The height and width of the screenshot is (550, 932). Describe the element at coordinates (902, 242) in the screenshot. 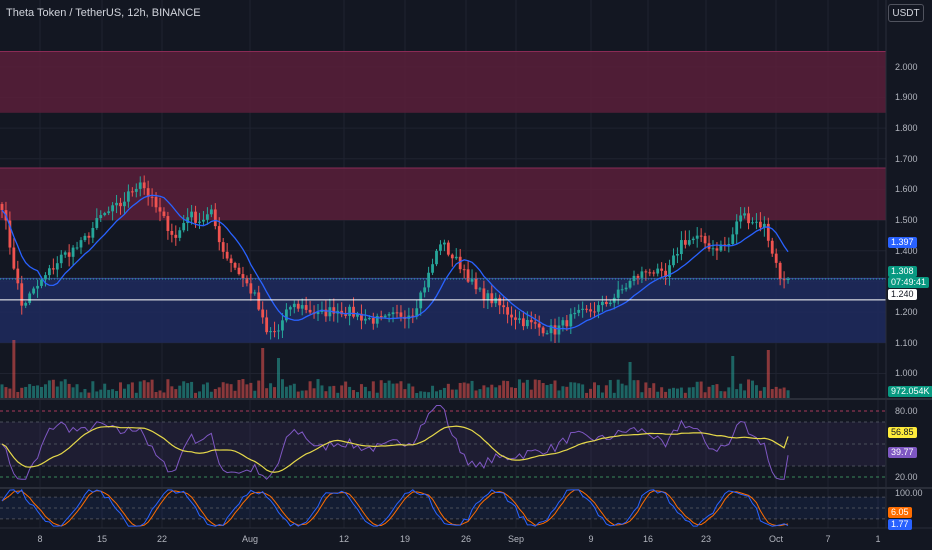

I see `ma-badge: 1.397` at that location.